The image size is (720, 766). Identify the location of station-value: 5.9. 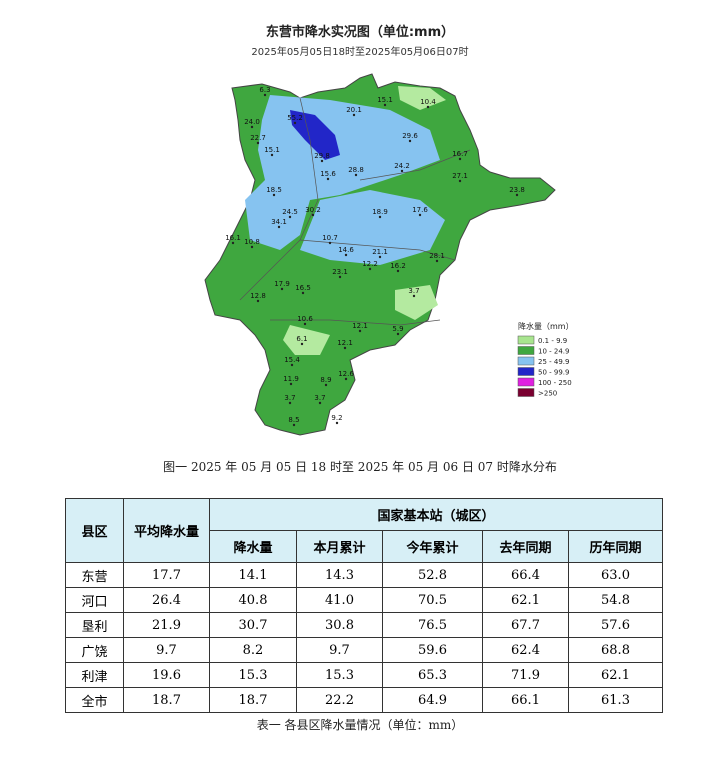
(397, 329).